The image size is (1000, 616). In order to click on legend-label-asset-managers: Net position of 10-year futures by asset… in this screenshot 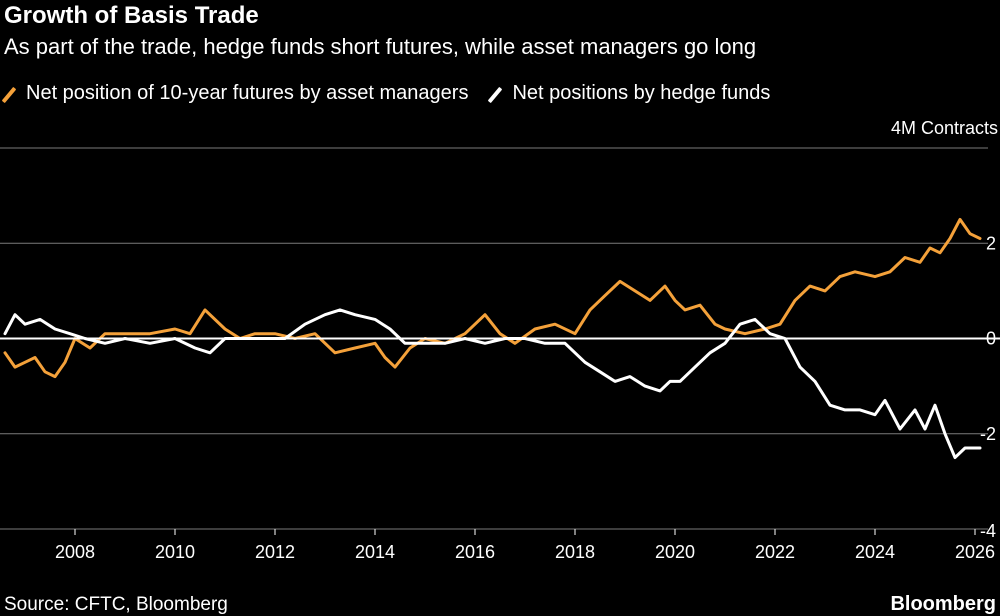, I will do `click(247, 93)`.